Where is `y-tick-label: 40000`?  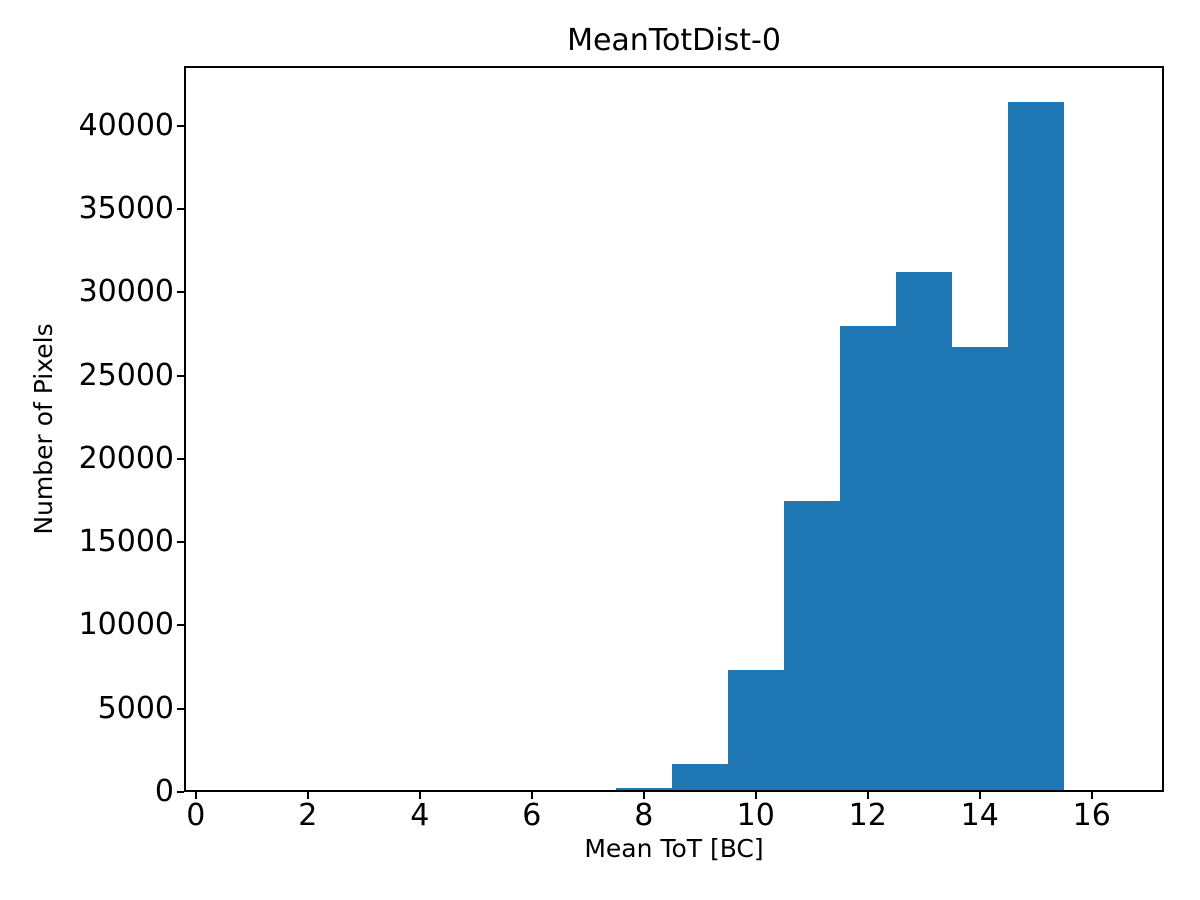 y-tick-label: 40000 is located at coordinates (126, 125).